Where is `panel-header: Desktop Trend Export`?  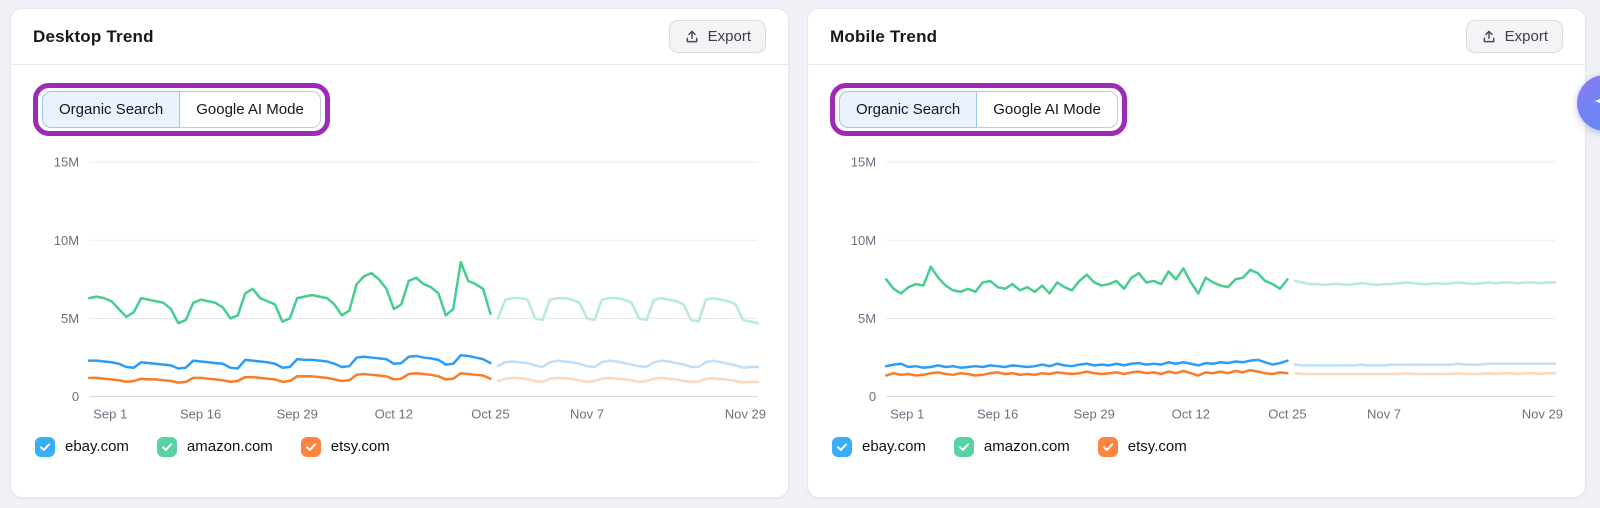
panel-header: Desktop Trend Export is located at coordinates (399, 37).